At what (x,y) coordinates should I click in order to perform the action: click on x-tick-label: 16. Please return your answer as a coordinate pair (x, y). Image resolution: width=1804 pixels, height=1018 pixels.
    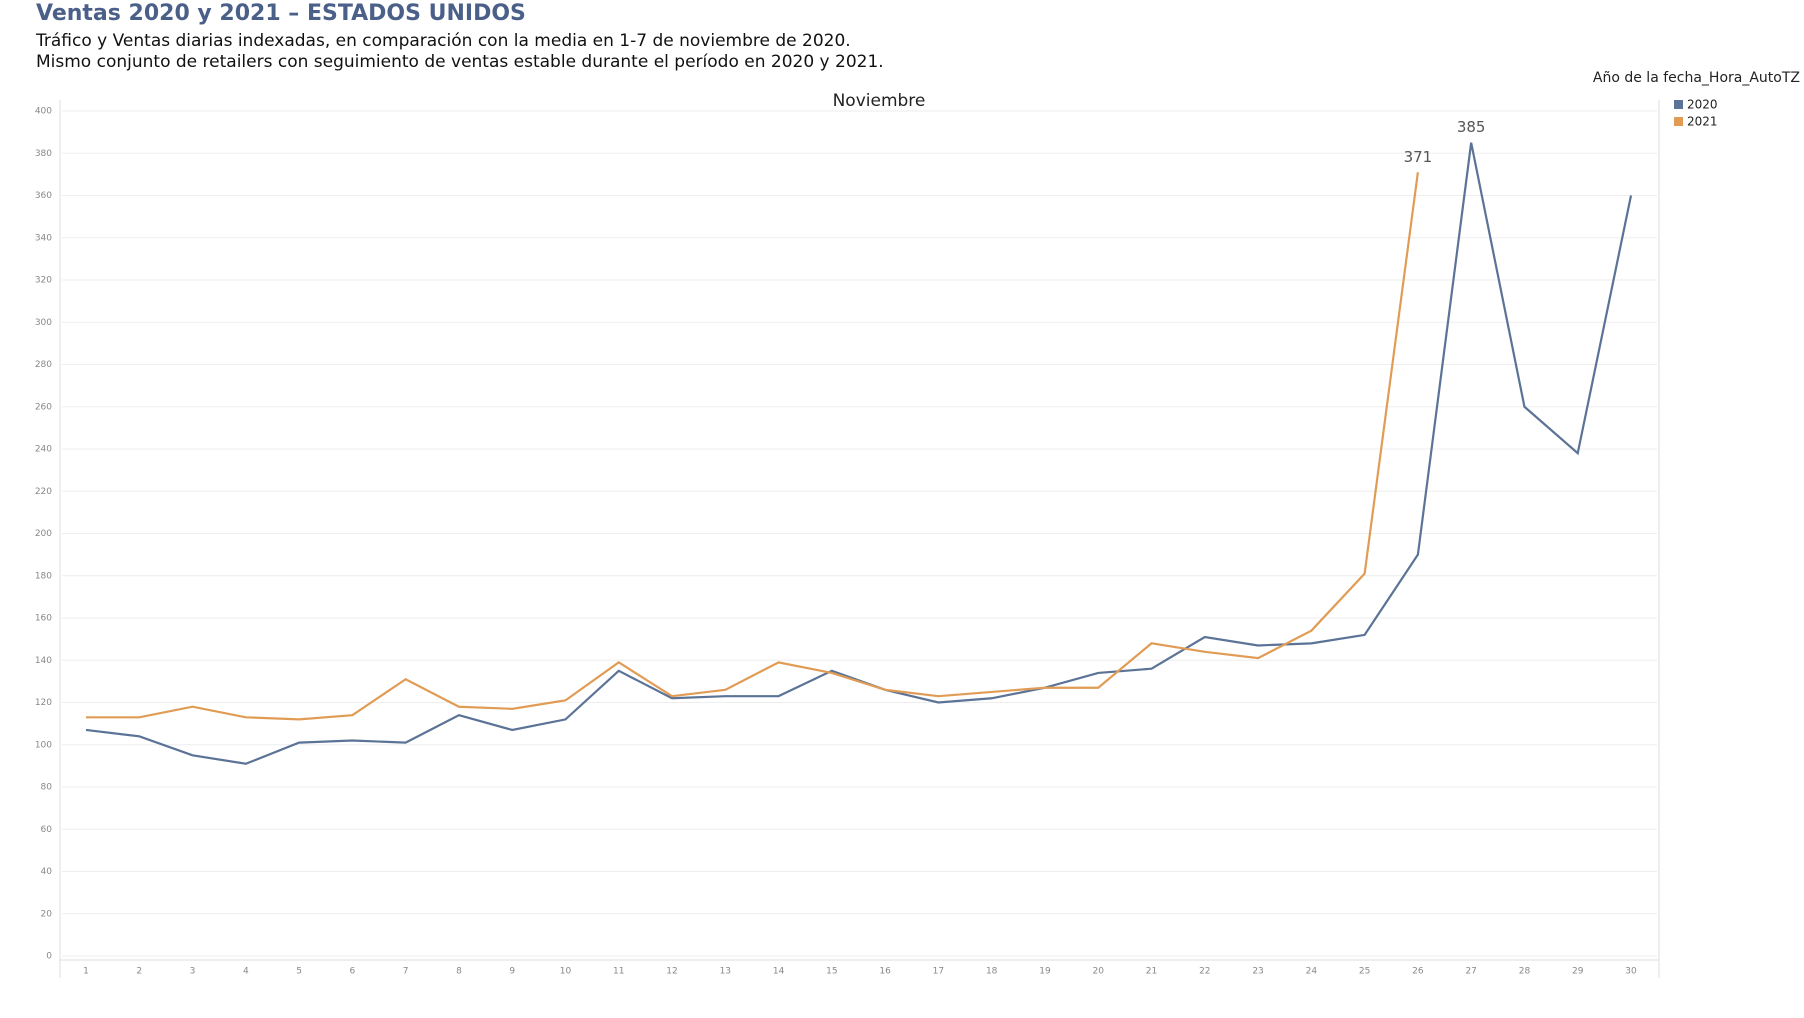
    Looking at the image, I should click on (885, 972).